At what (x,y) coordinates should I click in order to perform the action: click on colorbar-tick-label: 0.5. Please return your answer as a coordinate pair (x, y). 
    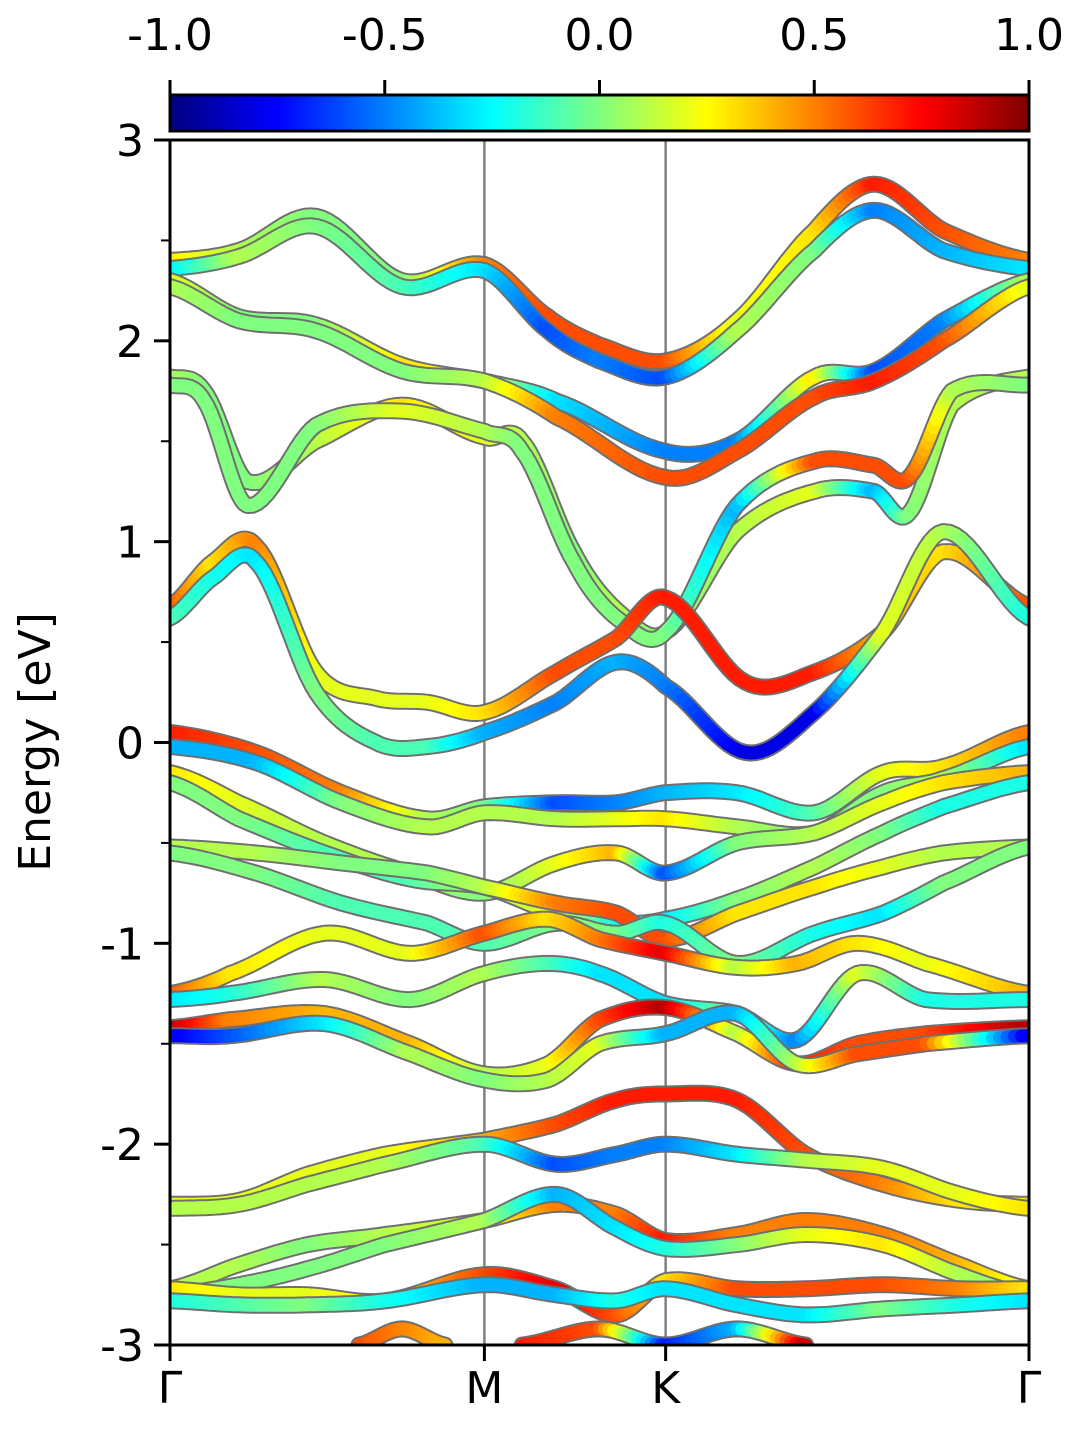
    Looking at the image, I should click on (814, 35).